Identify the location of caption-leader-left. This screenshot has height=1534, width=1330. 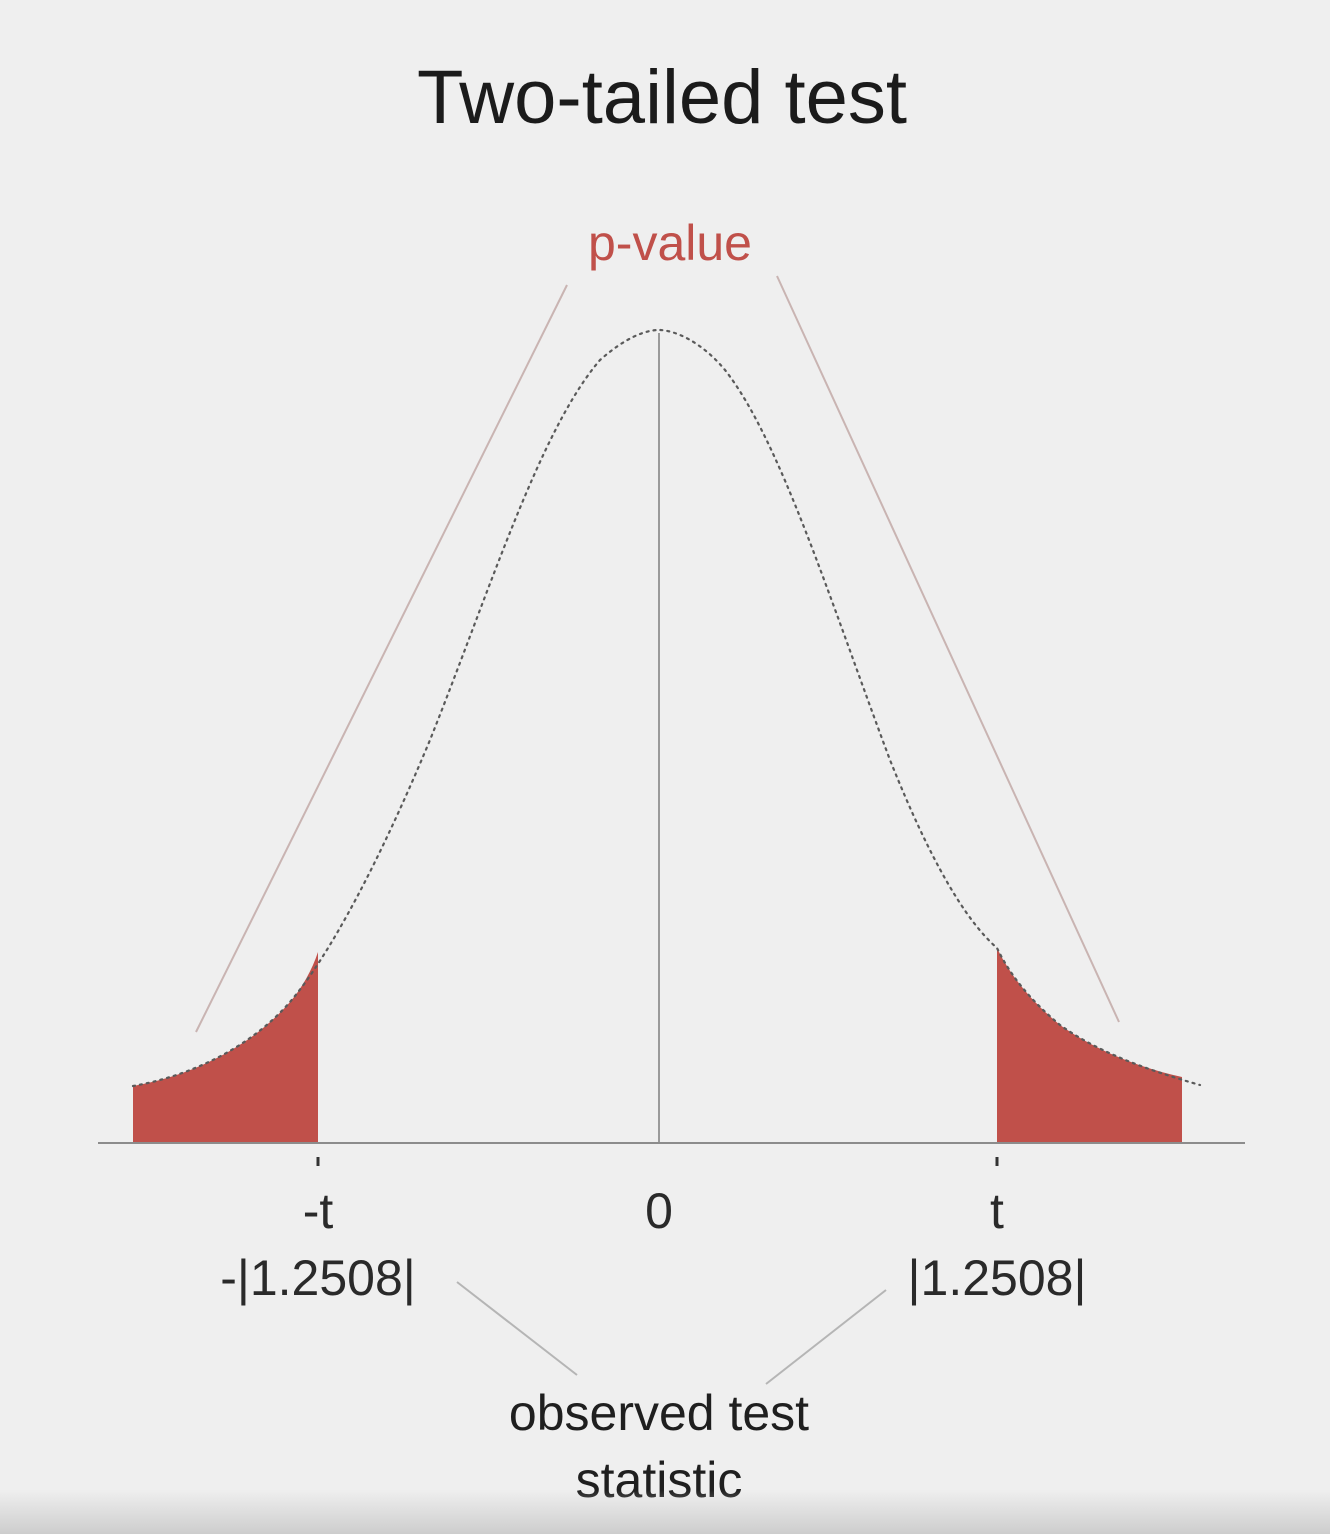
(517, 1328).